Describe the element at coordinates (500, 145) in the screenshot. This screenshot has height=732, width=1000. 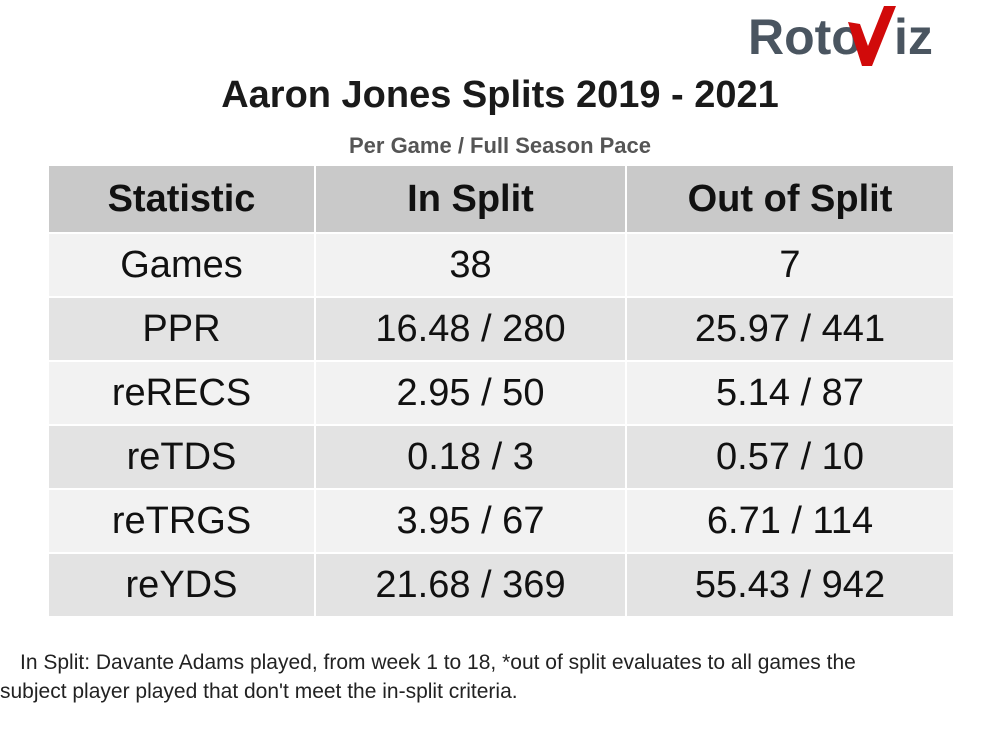
I see `page-subtitle: Per Game / Full Season Pace` at that location.